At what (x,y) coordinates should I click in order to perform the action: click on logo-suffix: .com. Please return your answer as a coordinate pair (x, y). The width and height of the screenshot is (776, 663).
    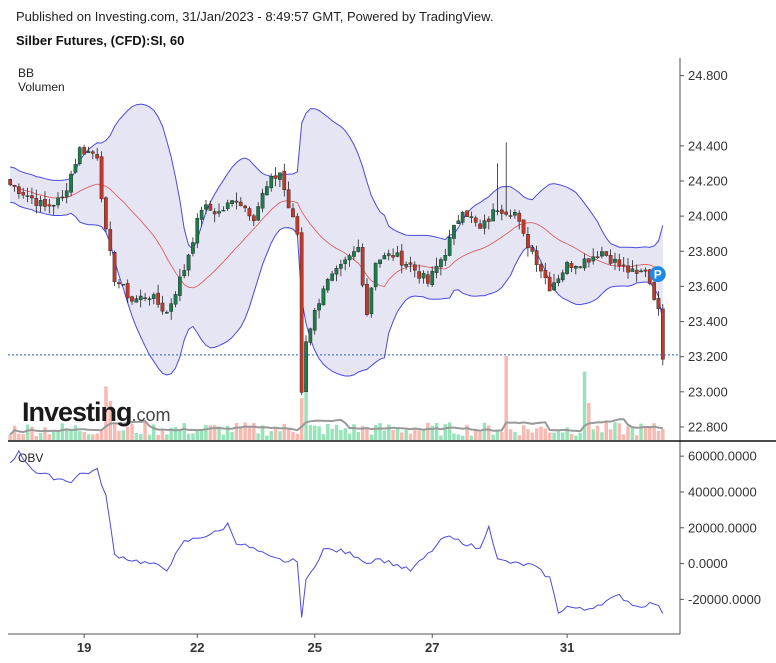
    Looking at the image, I should click on (151, 415).